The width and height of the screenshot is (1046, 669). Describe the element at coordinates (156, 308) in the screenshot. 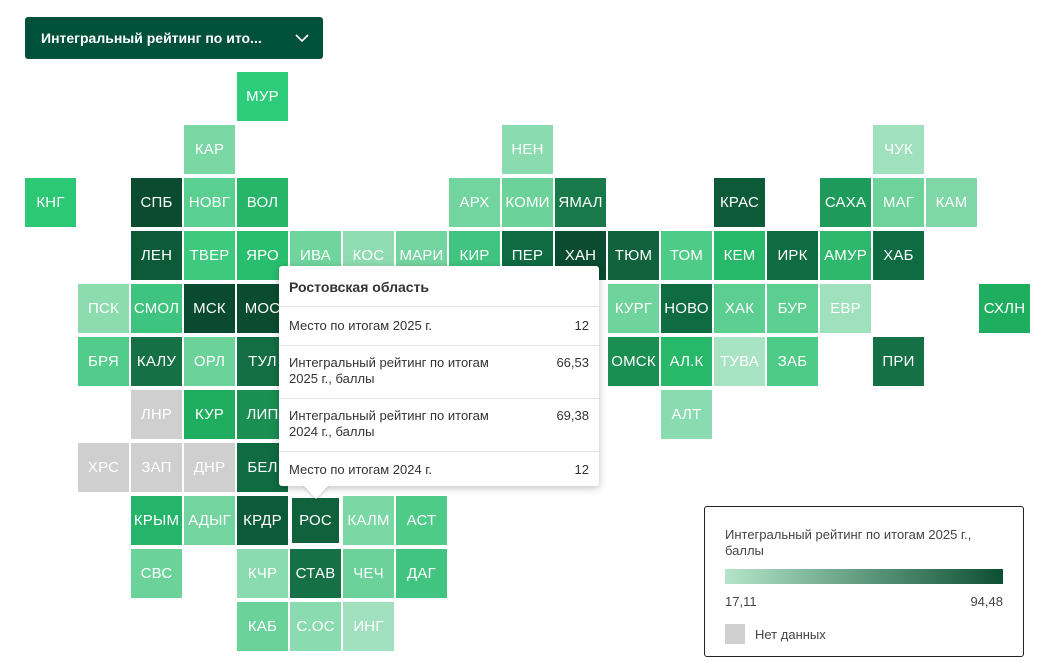

I see `region-tile-31: СМОЛ` at that location.